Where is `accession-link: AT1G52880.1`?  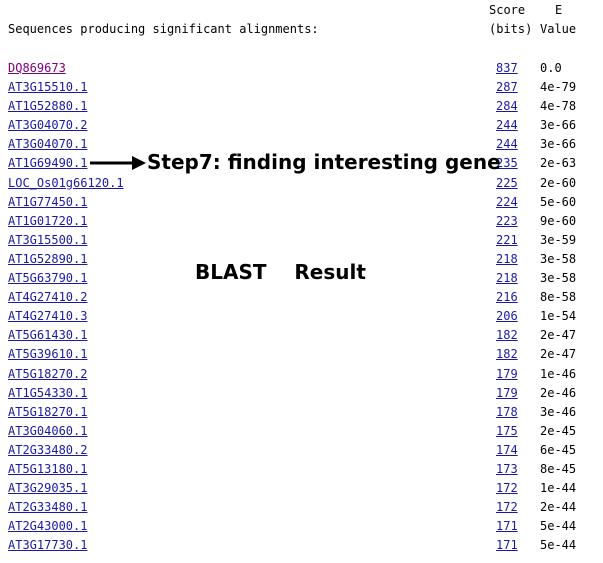
accession-link: AT1G52880.1 is located at coordinates (48, 106).